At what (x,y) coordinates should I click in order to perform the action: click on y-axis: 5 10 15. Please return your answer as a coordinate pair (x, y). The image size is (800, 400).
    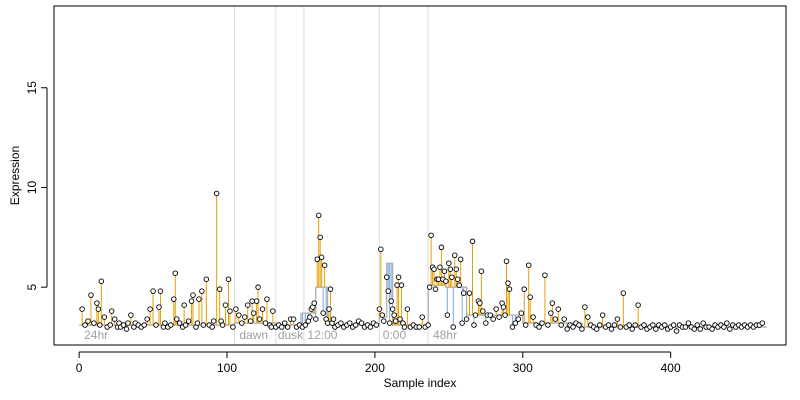
    Looking at the image, I should click on (36, 186).